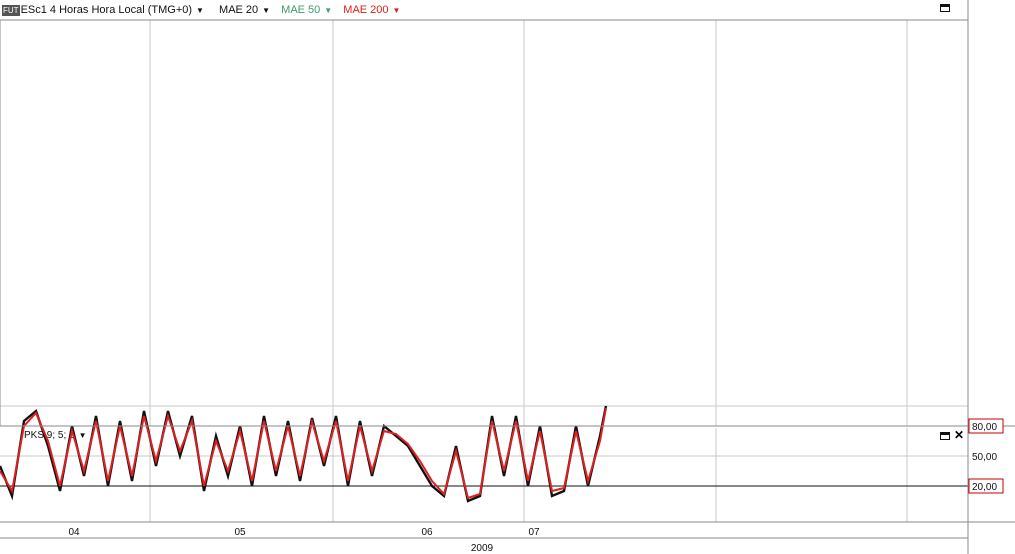 This screenshot has width=1015, height=554. I want to click on ma-fast-label: MAE 20, so click(239, 10).